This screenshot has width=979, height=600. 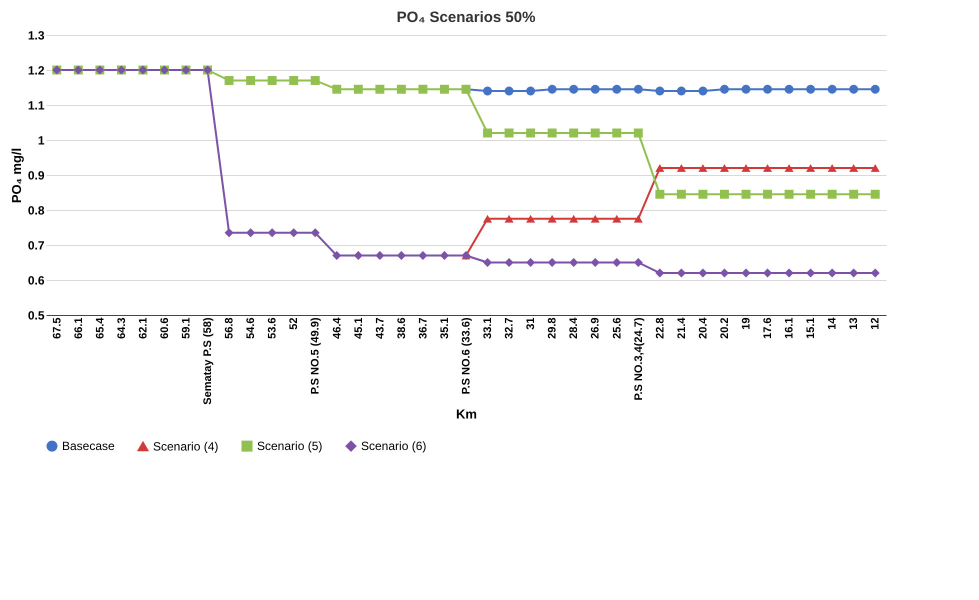 What do you see at coordinates (596, 328) in the screenshot?
I see `x-tick-label: 26.9` at bounding box center [596, 328].